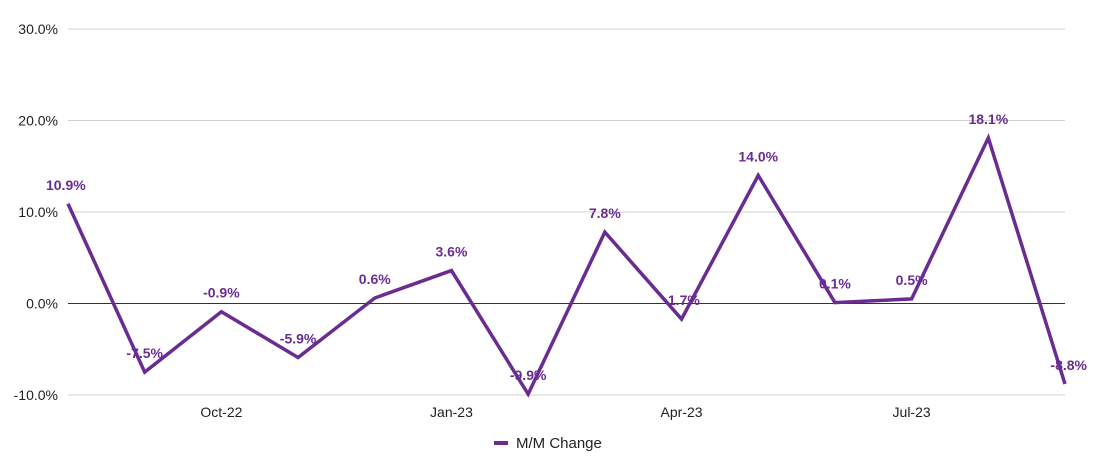 The image size is (1105, 473). I want to click on legend: M/M Change, so click(548, 443).